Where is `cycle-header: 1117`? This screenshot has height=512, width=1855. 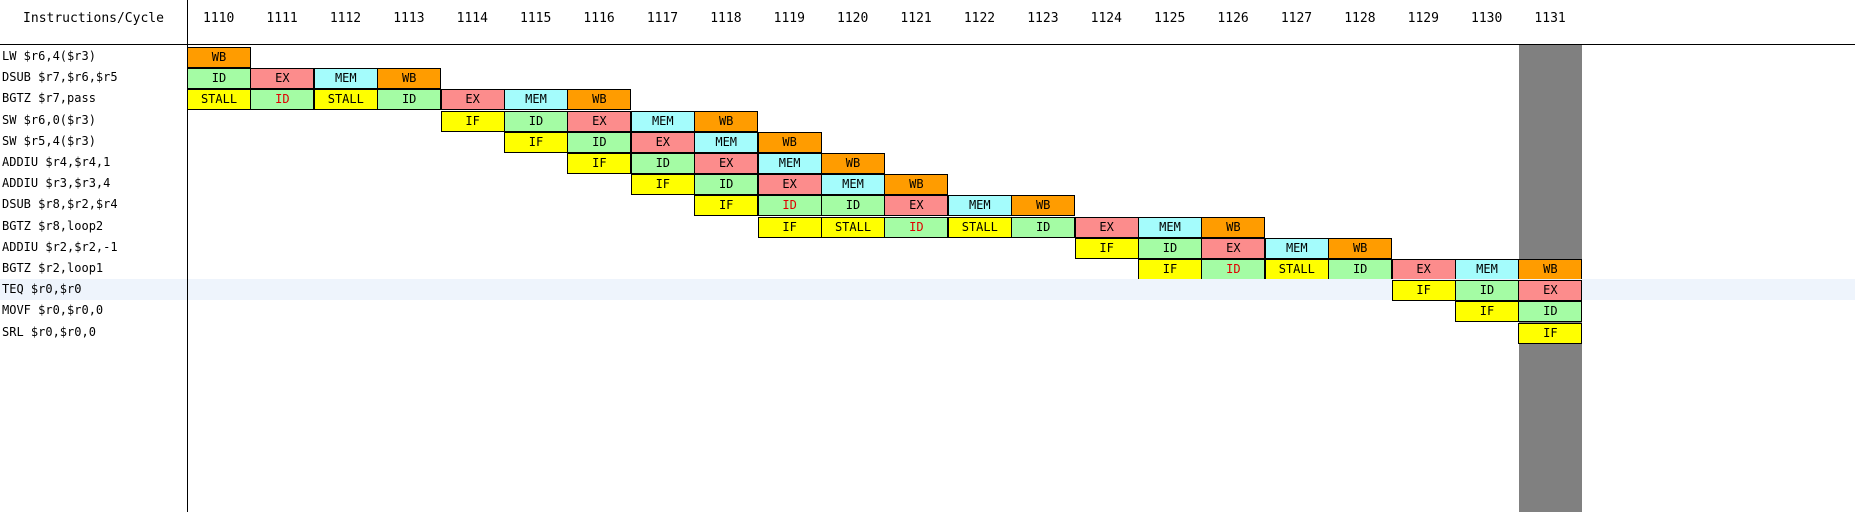 cycle-header: 1117 is located at coordinates (662, 18).